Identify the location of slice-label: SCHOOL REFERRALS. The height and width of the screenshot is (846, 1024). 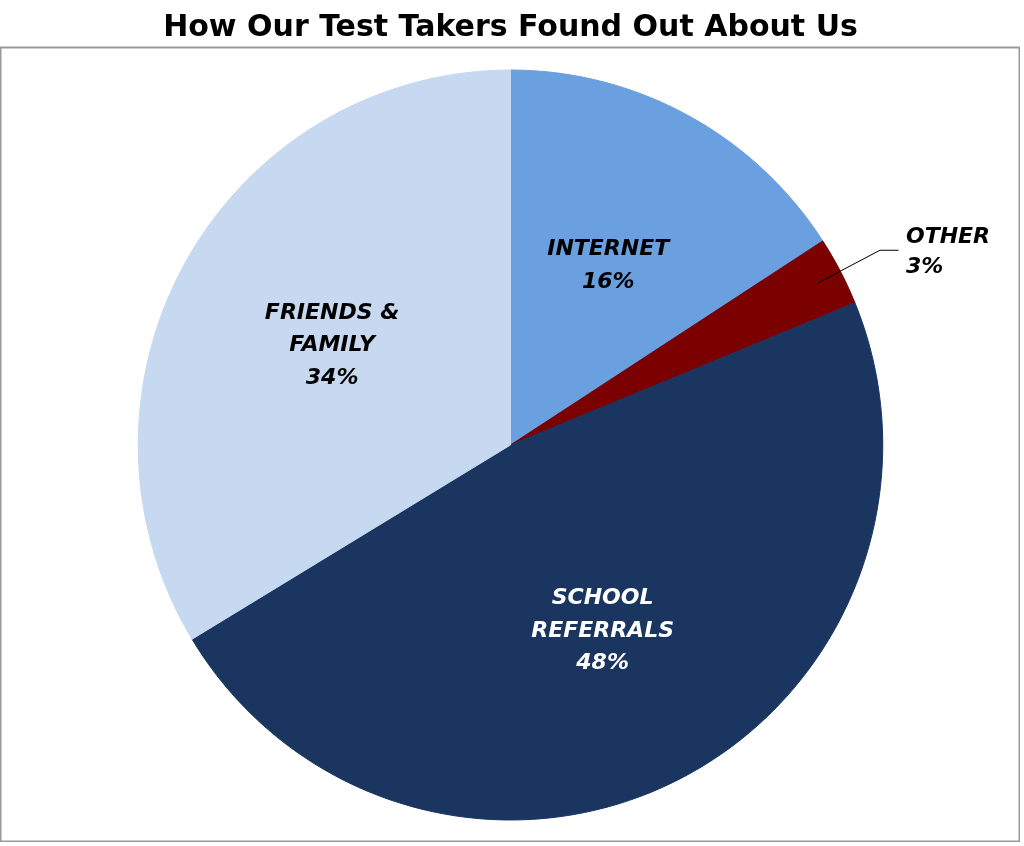
(602, 613).